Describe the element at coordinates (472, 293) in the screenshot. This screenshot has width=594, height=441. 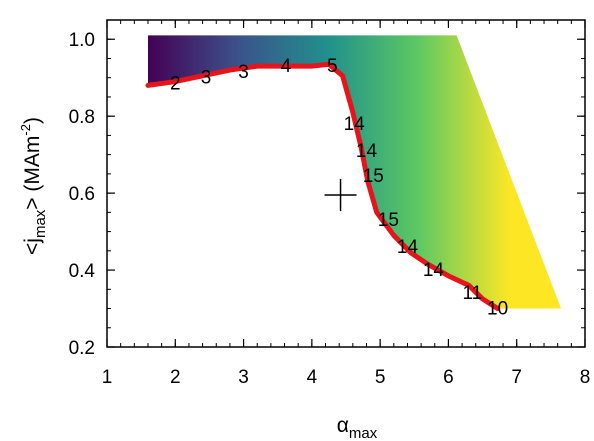
I see `contour-label: 11` at that location.